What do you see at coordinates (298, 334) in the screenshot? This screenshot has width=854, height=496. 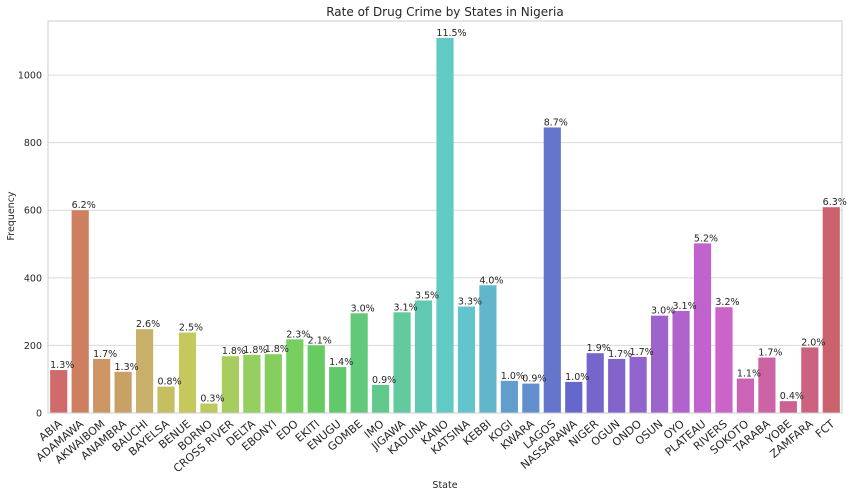 I see `data-label: 2.3%` at bounding box center [298, 334].